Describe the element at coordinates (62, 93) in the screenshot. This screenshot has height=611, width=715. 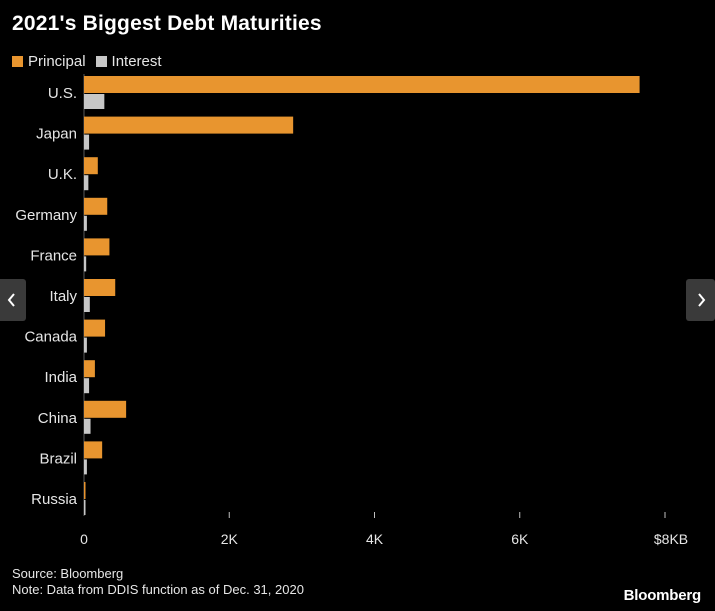
I see `category-label: U.S.` at that location.